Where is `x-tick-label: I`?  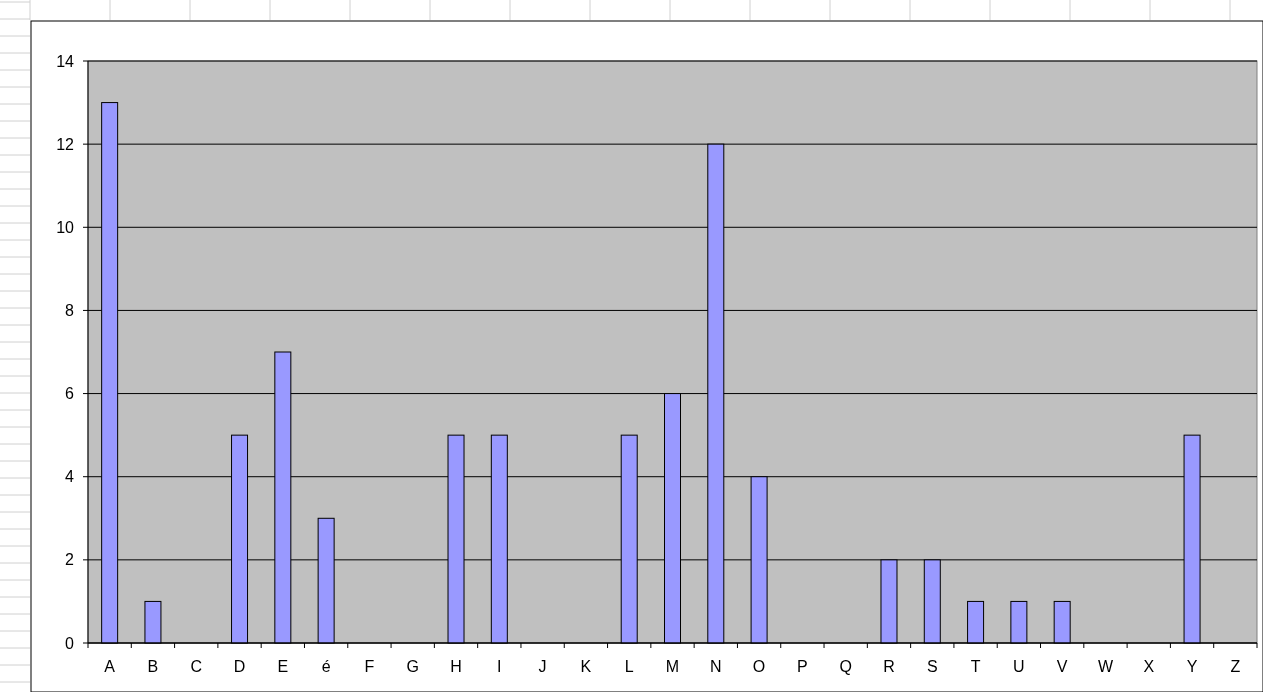 x-tick-label: I is located at coordinates (499, 666).